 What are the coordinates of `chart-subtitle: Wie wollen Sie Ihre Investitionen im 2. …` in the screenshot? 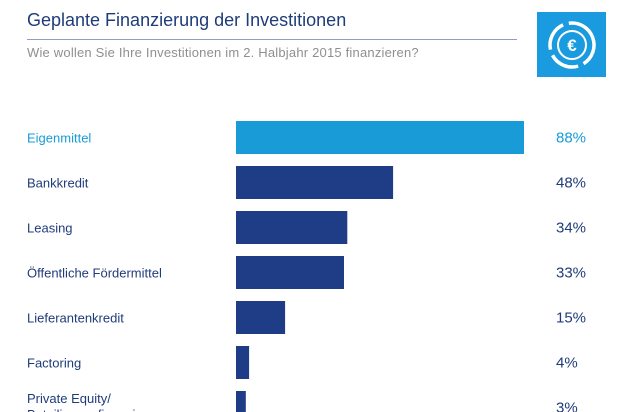 It's located at (223, 52).